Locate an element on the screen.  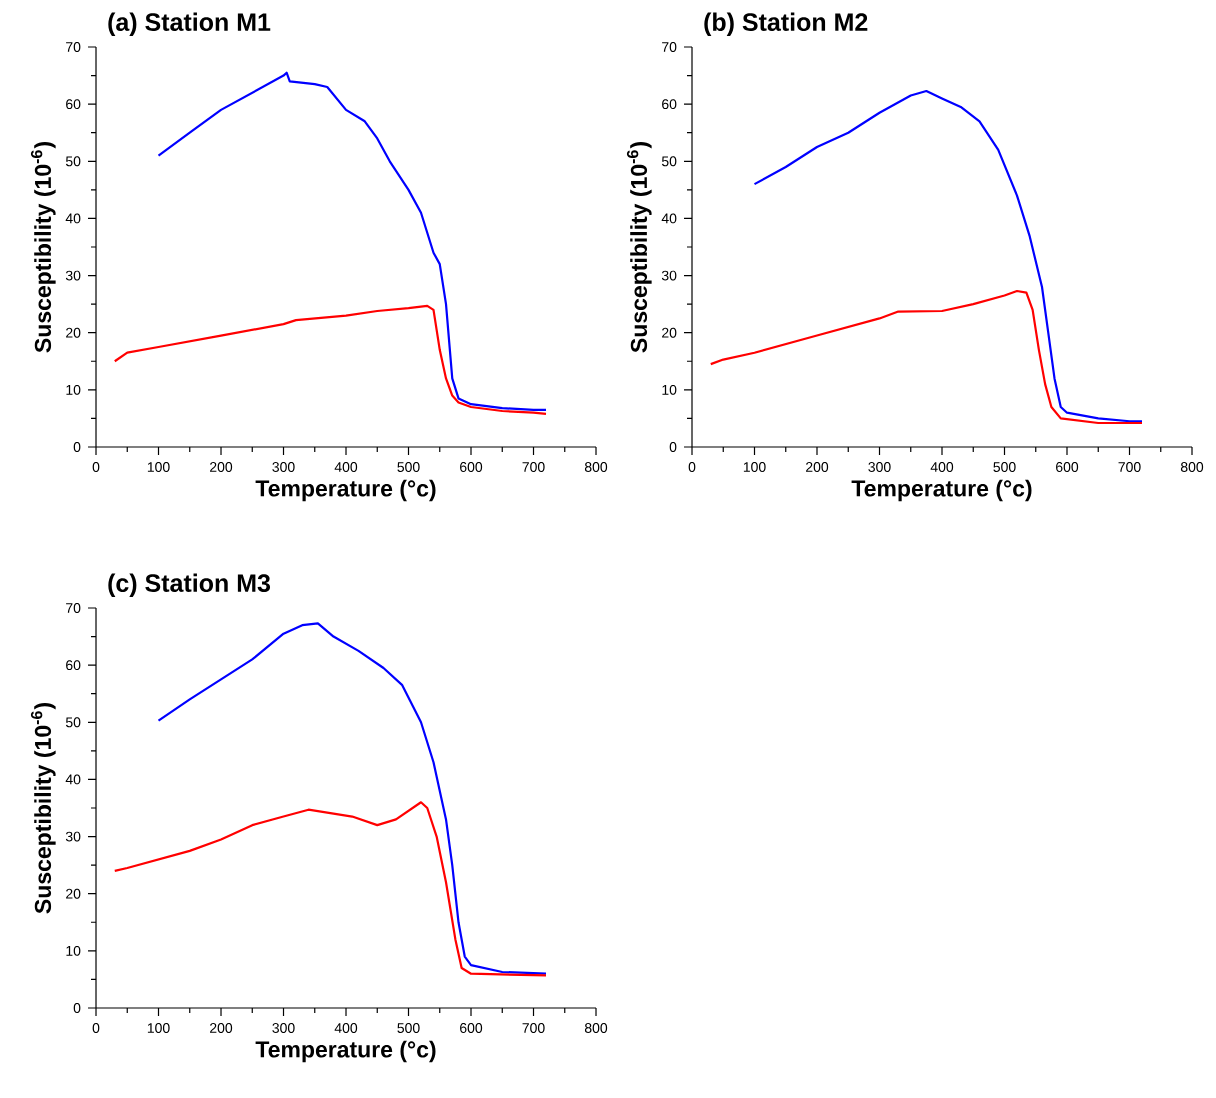
chart-title: (b) Station M2 is located at coordinates (786, 24).